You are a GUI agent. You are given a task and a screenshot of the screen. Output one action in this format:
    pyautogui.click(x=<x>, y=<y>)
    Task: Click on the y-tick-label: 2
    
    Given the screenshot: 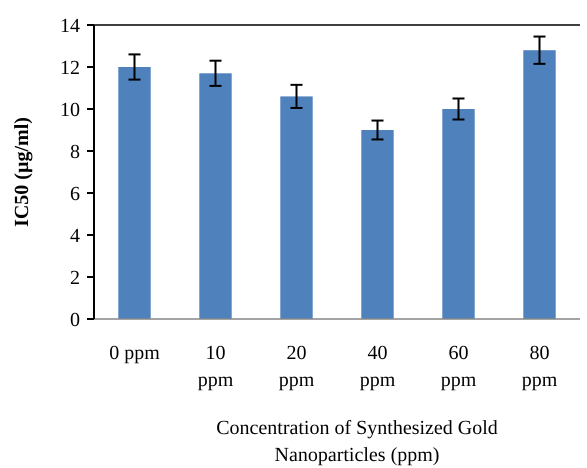 What is the action you would take?
    pyautogui.click(x=75, y=278)
    